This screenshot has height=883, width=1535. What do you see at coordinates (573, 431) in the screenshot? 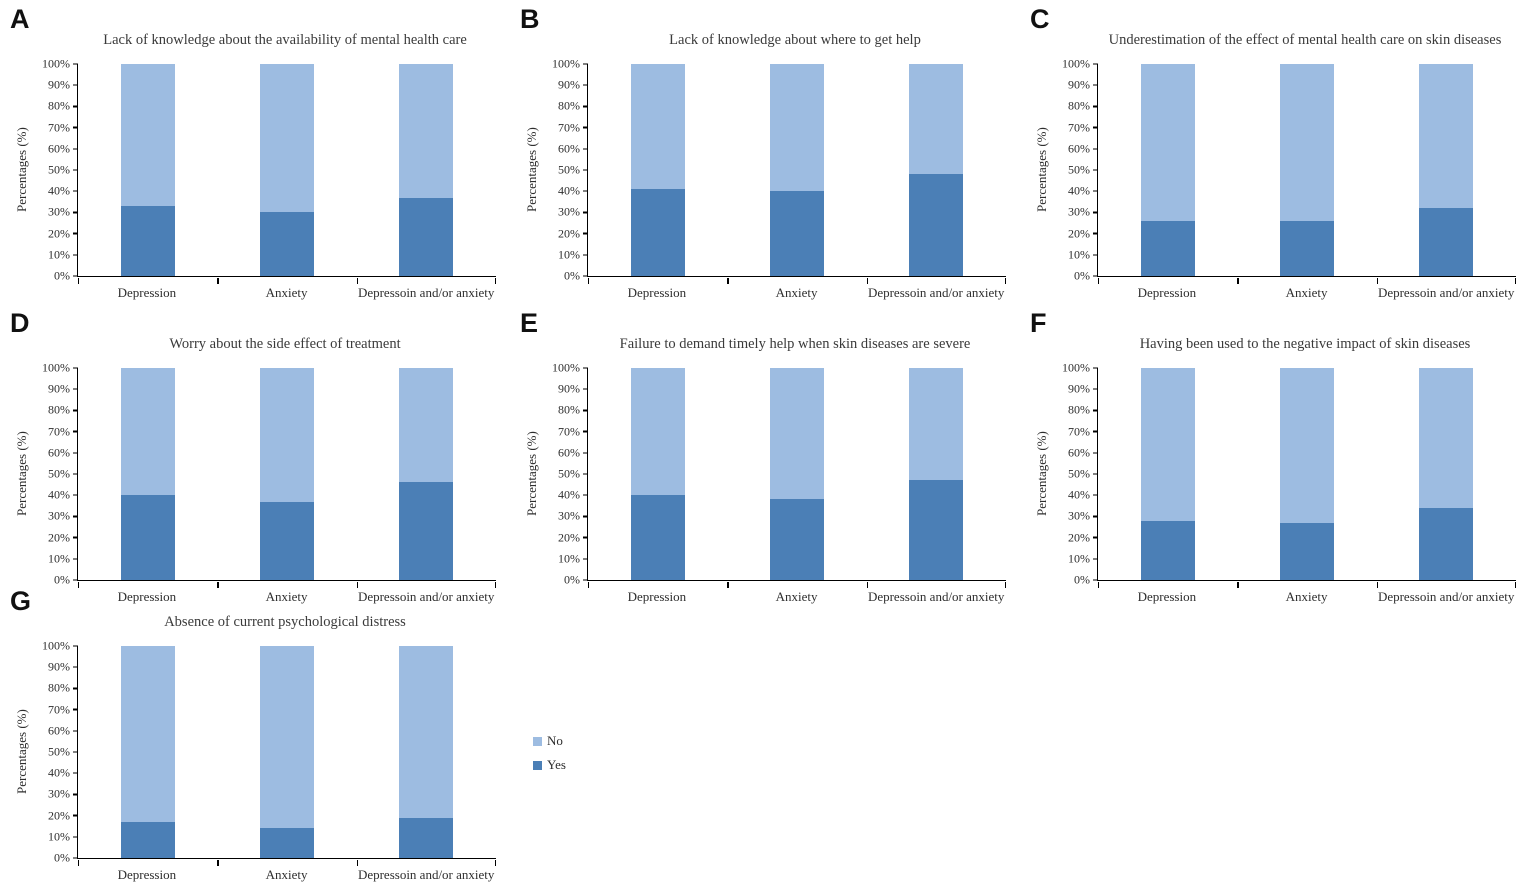
I see `y-axis-tick: 70%` at bounding box center [573, 431].